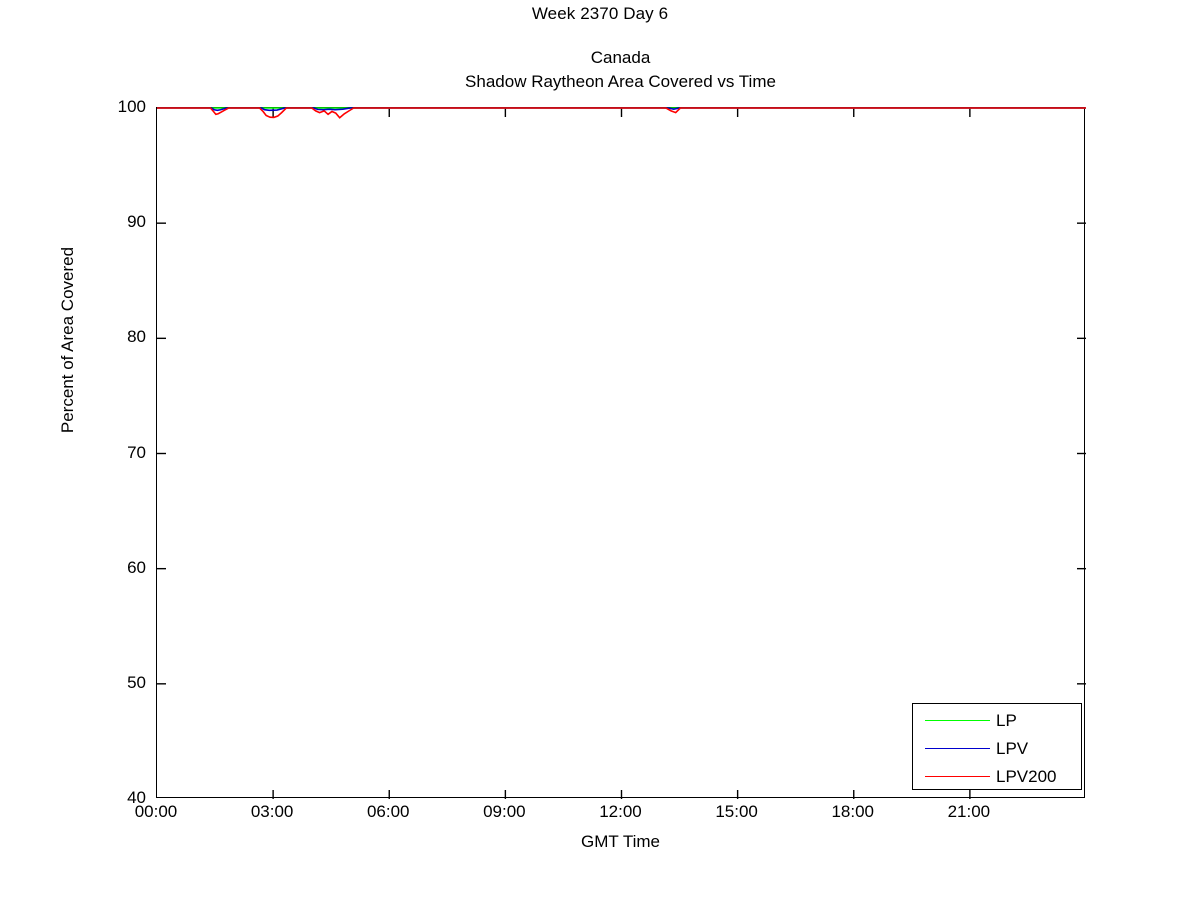  Describe the element at coordinates (136, 222) in the screenshot. I see `y-tick-label: 90` at that location.